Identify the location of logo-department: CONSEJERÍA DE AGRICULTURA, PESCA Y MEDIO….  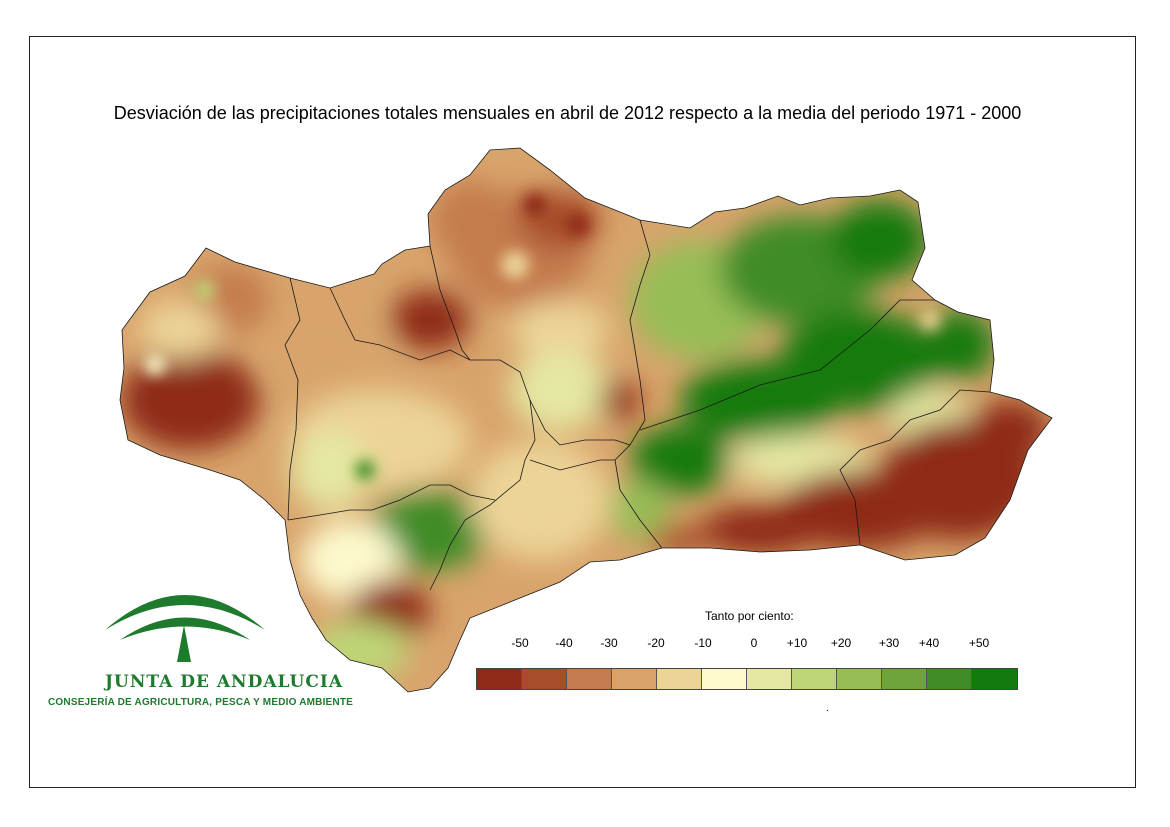
(201, 702).